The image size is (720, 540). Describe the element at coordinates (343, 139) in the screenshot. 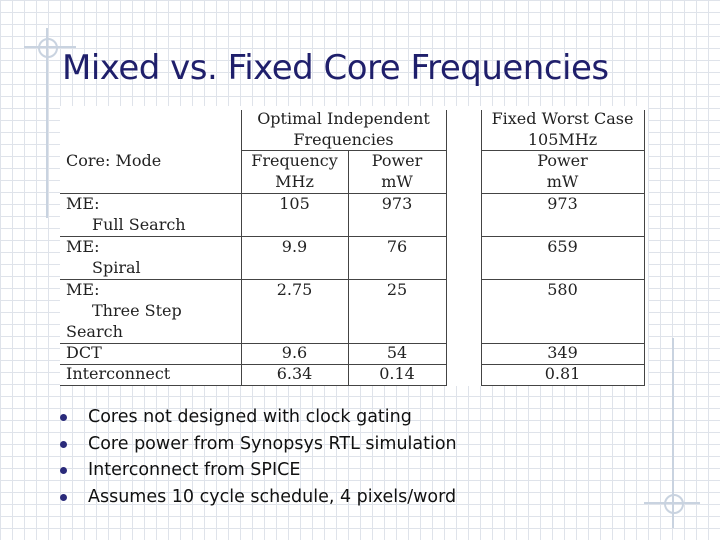

I see `group-header-optimal: Frequencies` at that location.